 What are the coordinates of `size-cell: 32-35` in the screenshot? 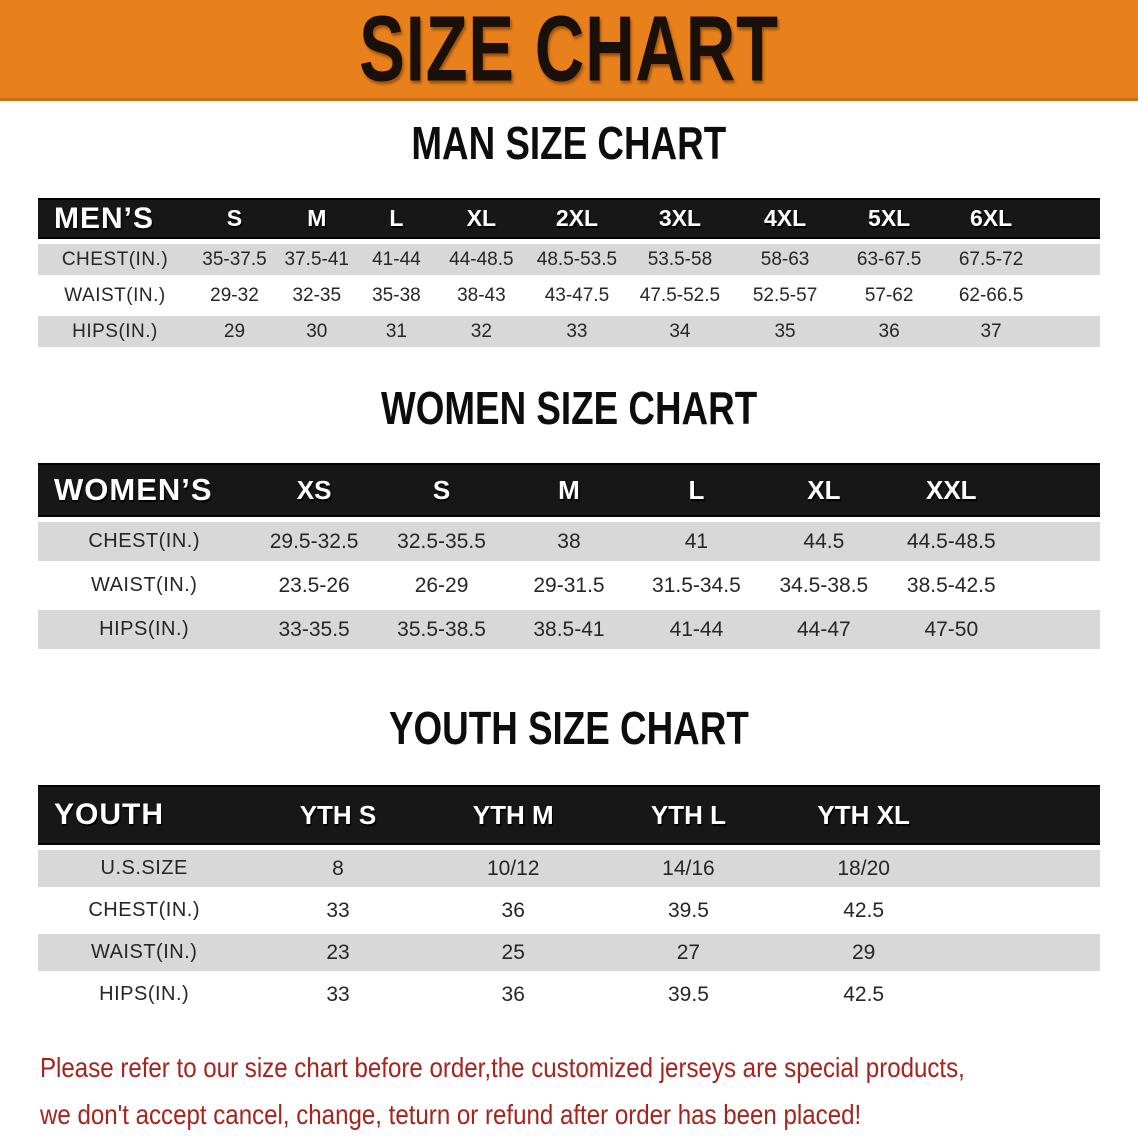 It's located at (316, 295).